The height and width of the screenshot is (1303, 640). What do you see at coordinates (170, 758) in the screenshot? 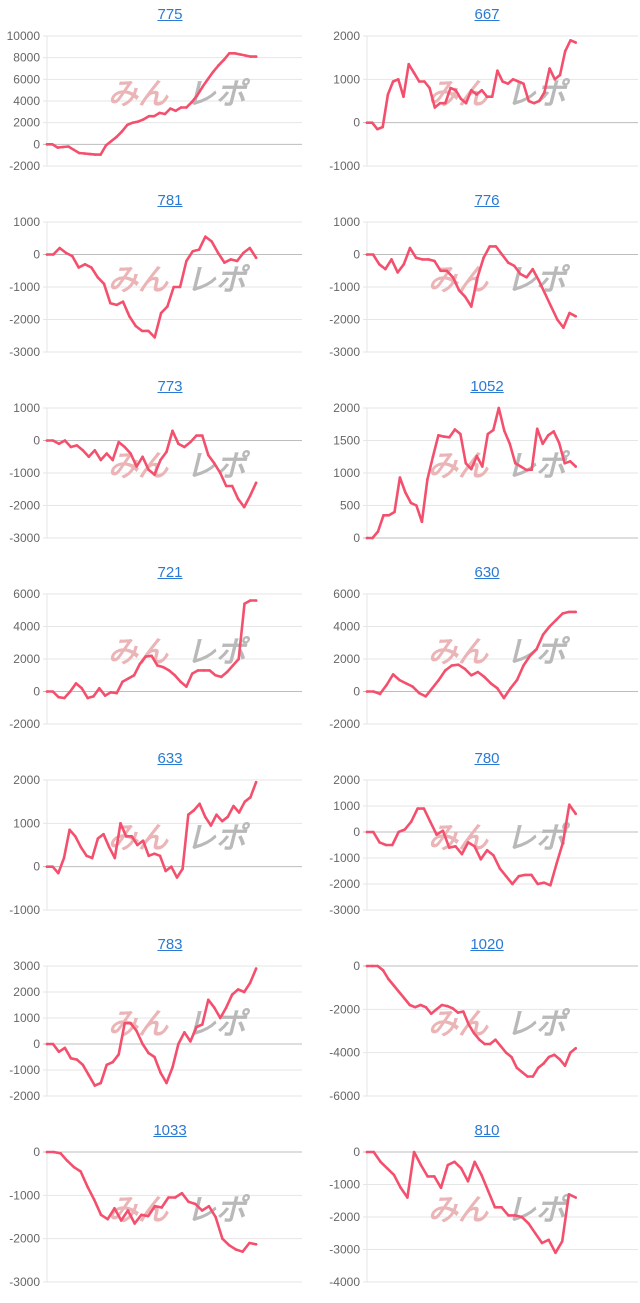
I see `chart-title-link: 633` at bounding box center [170, 758].